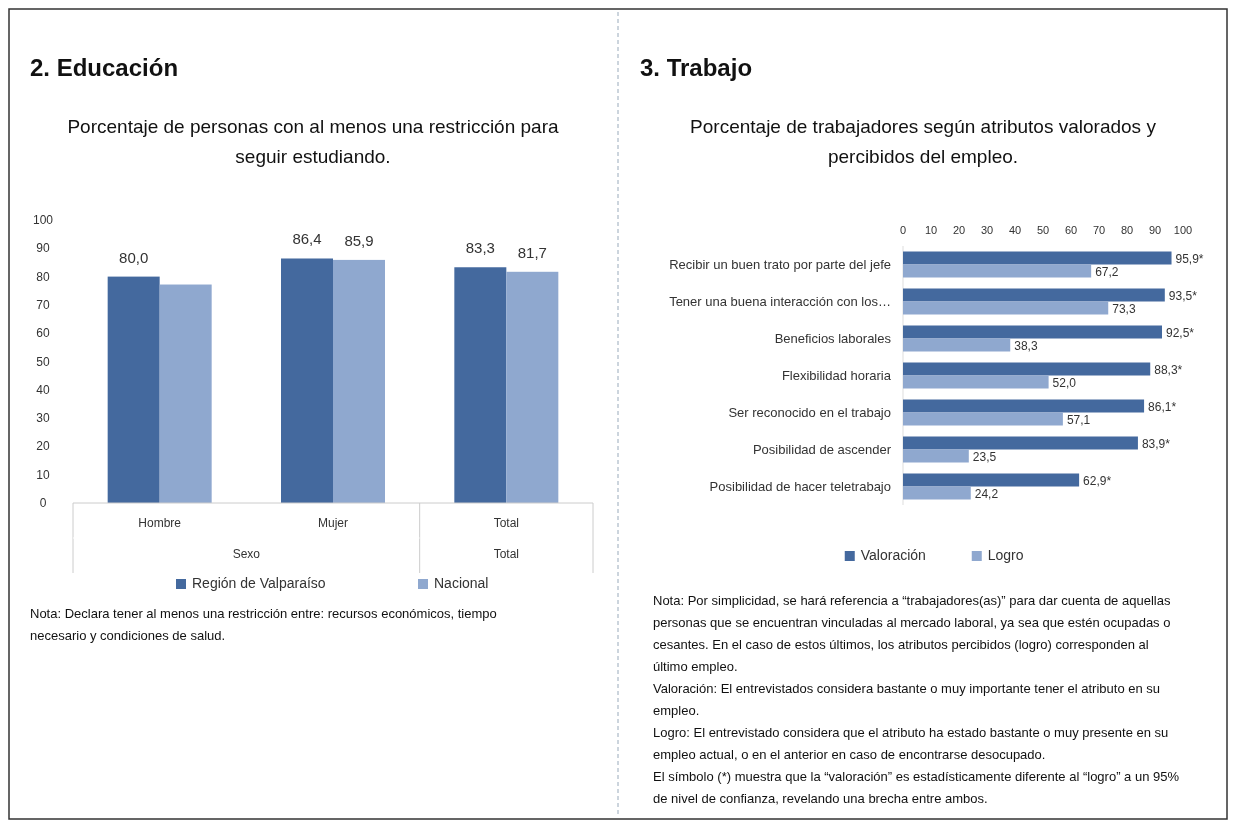 The height and width of the screenshot is (828, 1236). What do you see at coordinates (911, 743) in the screenshot?
I see `text: Logro: El entrevistado considera que el atributo ha estado bastante o muy presente en su empleo actual, o en el anterior en caso de encontrarse desocupado.` at bounding box center [911, 743].